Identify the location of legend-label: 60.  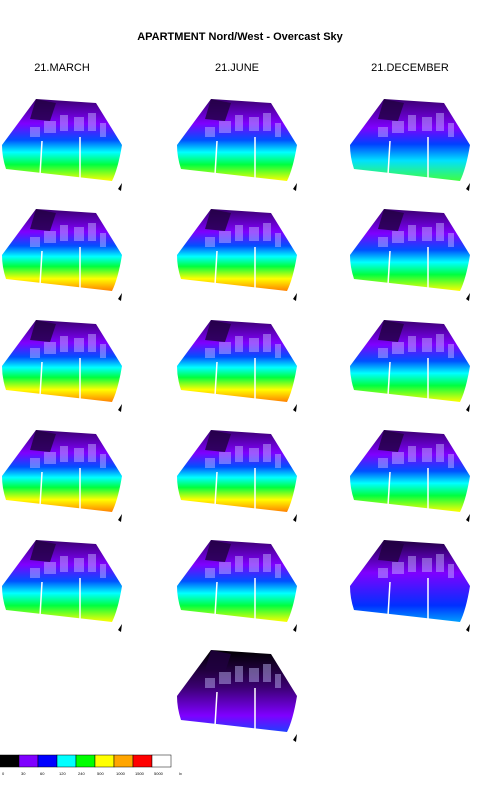
(42, 773).